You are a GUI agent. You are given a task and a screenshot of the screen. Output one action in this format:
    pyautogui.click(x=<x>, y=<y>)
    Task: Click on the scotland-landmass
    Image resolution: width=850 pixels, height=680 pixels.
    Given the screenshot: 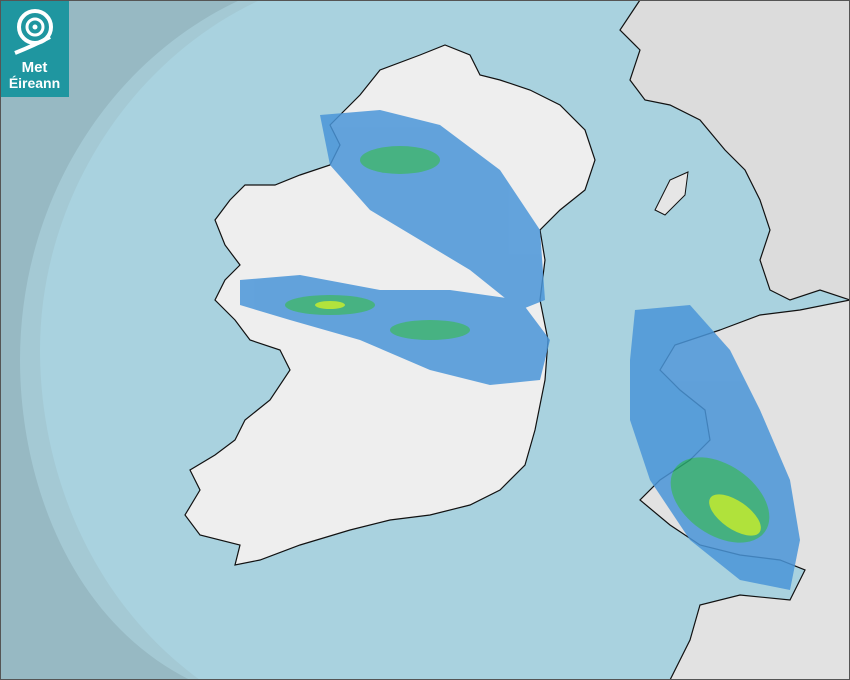 What is the action you would take?
    pyautogui.click(x=734, y=150)
    